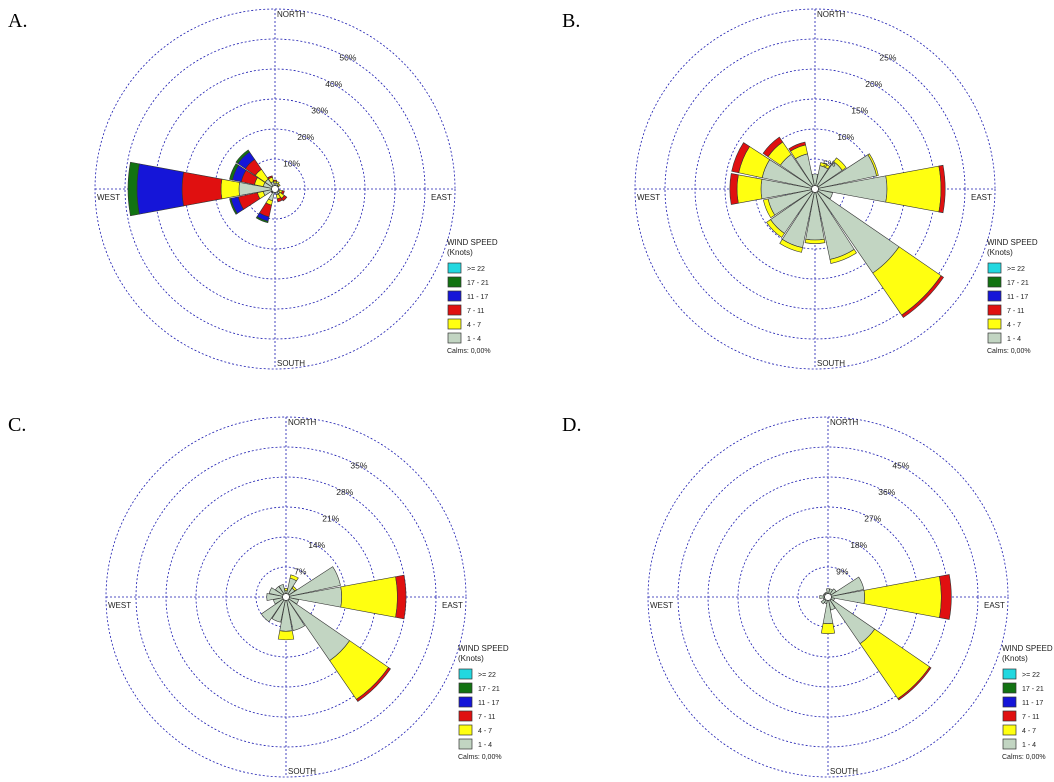  I want to click on panel-label-a: A., so click(17, 21).